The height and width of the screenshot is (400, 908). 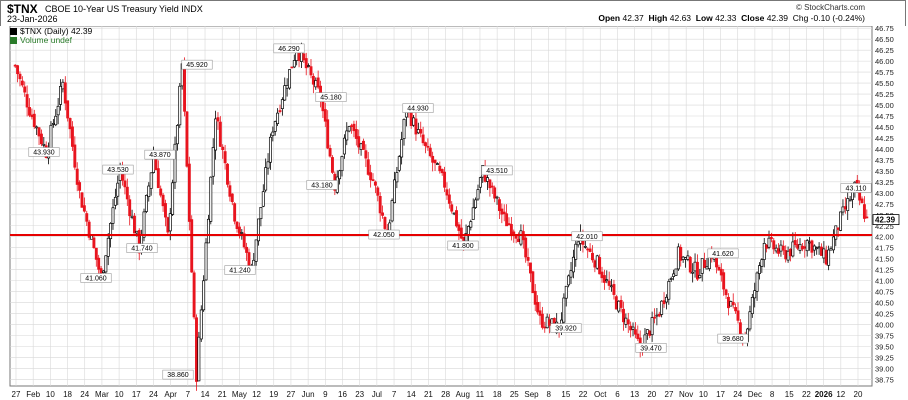 What do you see at coordinates (359, 394) in the screenshot?
I see `x-tick-label: 23` at bounding box center [359, 394].